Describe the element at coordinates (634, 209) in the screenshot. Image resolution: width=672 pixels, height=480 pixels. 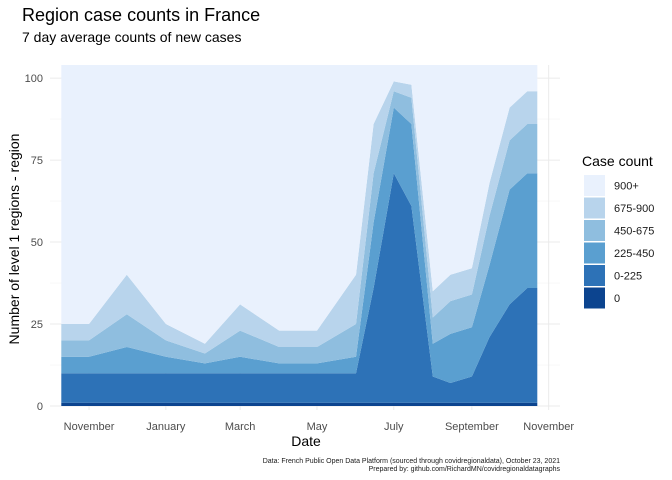
I see `legend-label: 675-900` at that location.